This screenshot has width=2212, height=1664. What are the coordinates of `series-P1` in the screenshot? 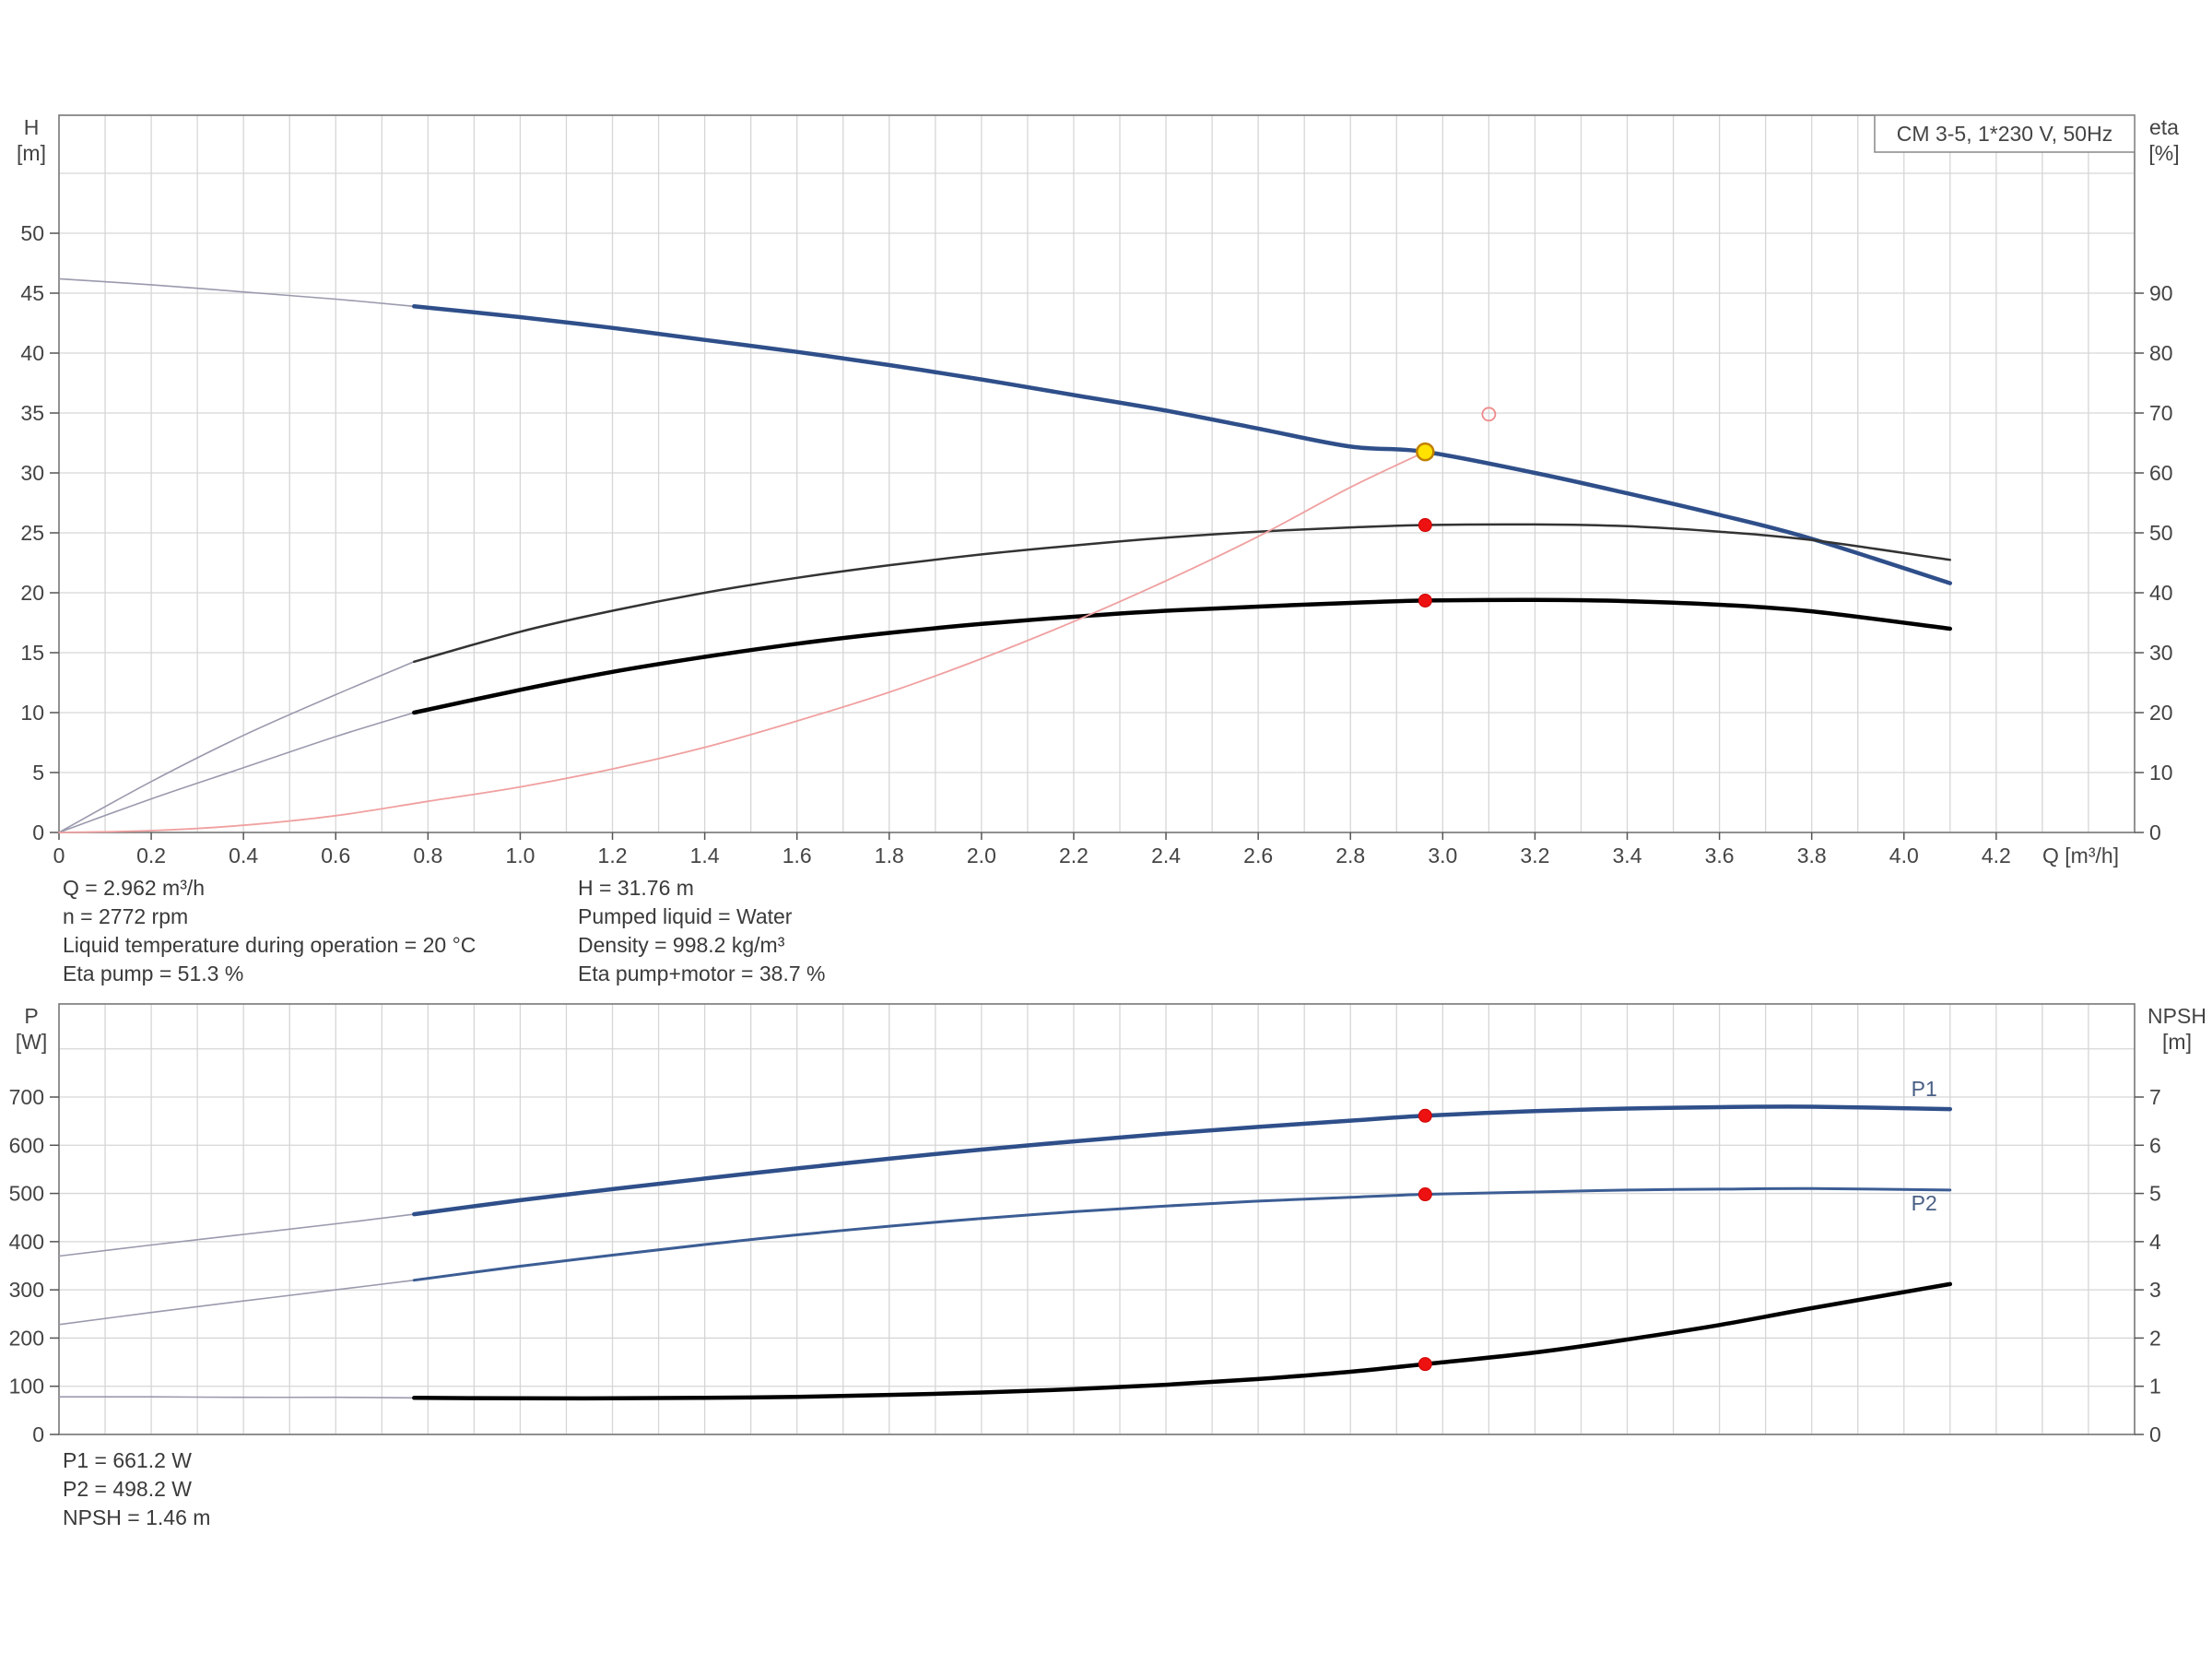 It's located at (1182, 1160).